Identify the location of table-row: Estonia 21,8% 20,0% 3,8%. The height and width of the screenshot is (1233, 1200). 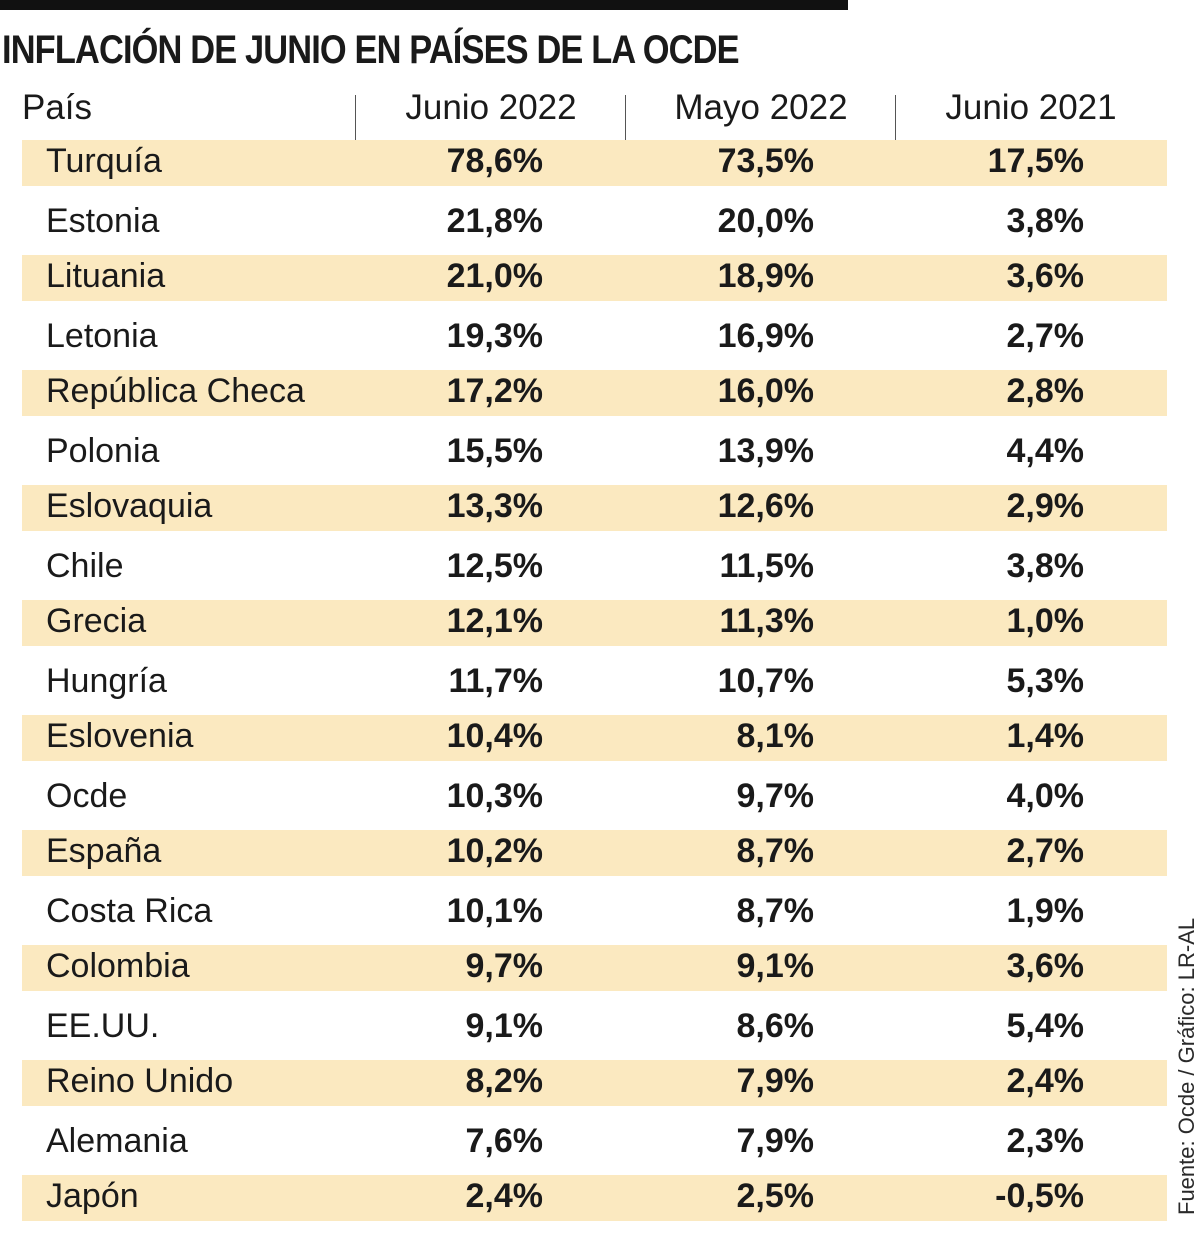
(594, 227).